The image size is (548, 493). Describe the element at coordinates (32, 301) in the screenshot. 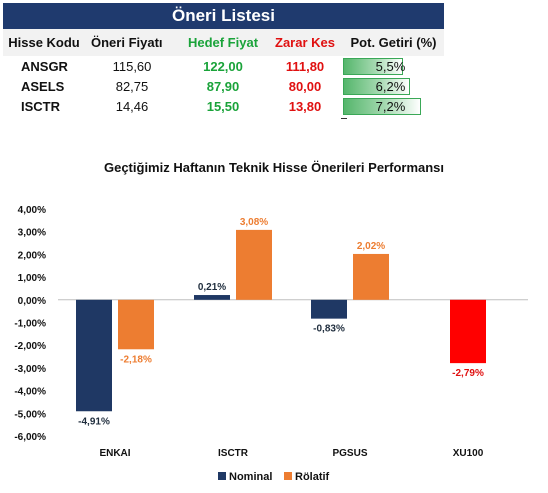

I see `y-tick-label: 0,00%` at that location.